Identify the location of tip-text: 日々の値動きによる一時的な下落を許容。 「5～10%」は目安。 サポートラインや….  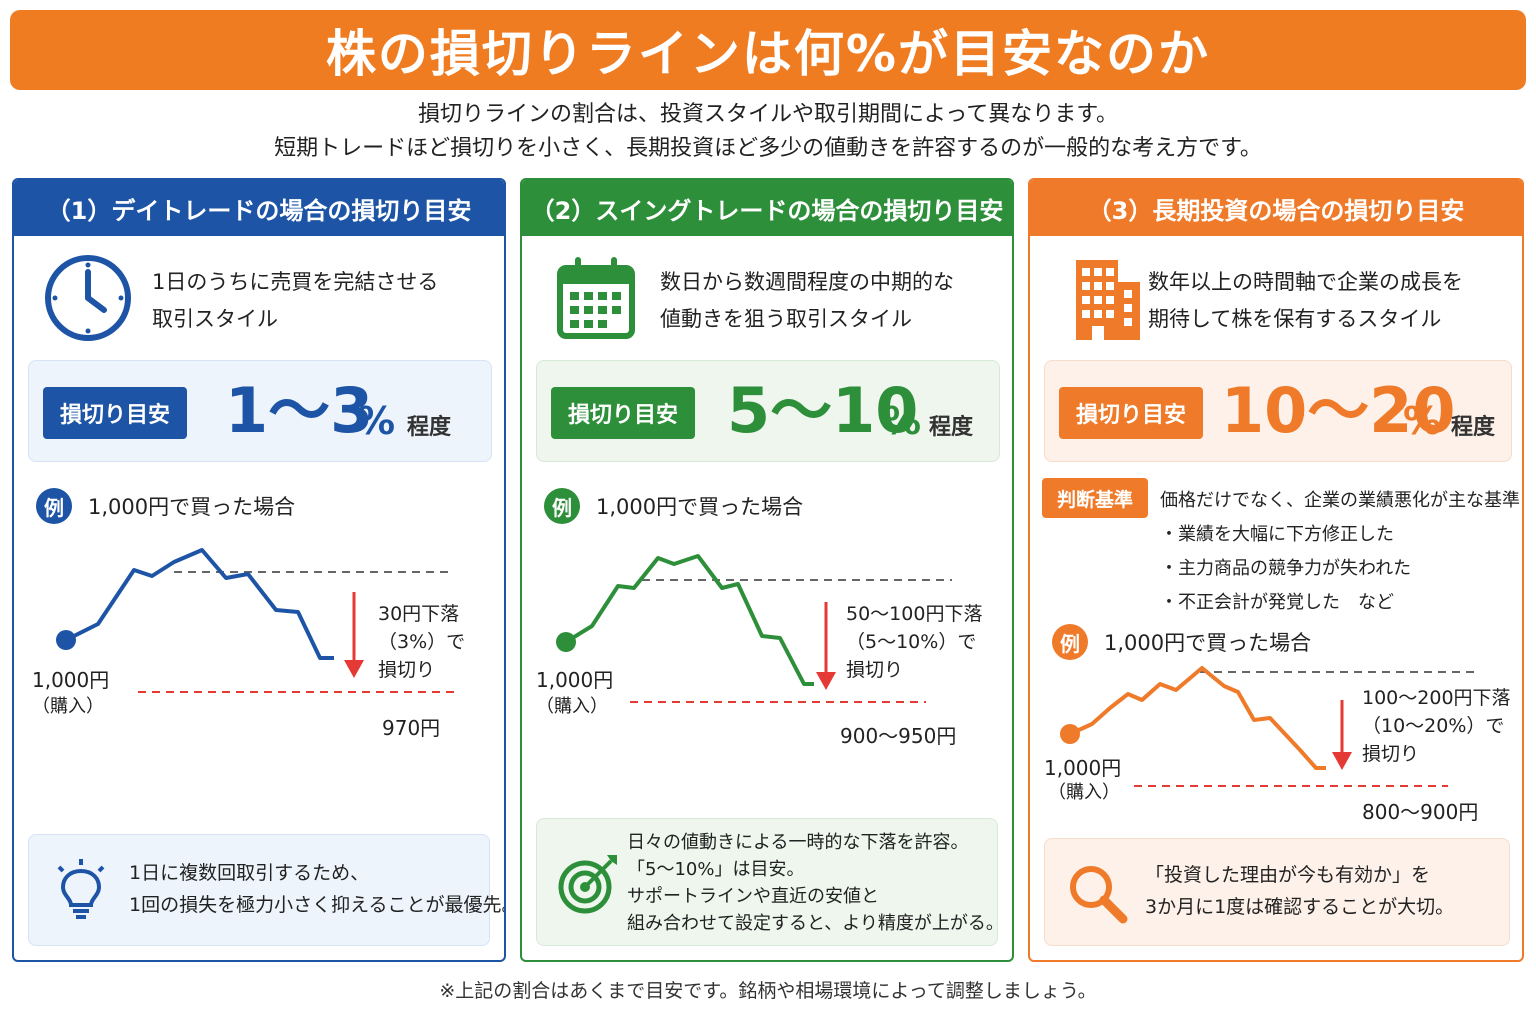
(815, 883).